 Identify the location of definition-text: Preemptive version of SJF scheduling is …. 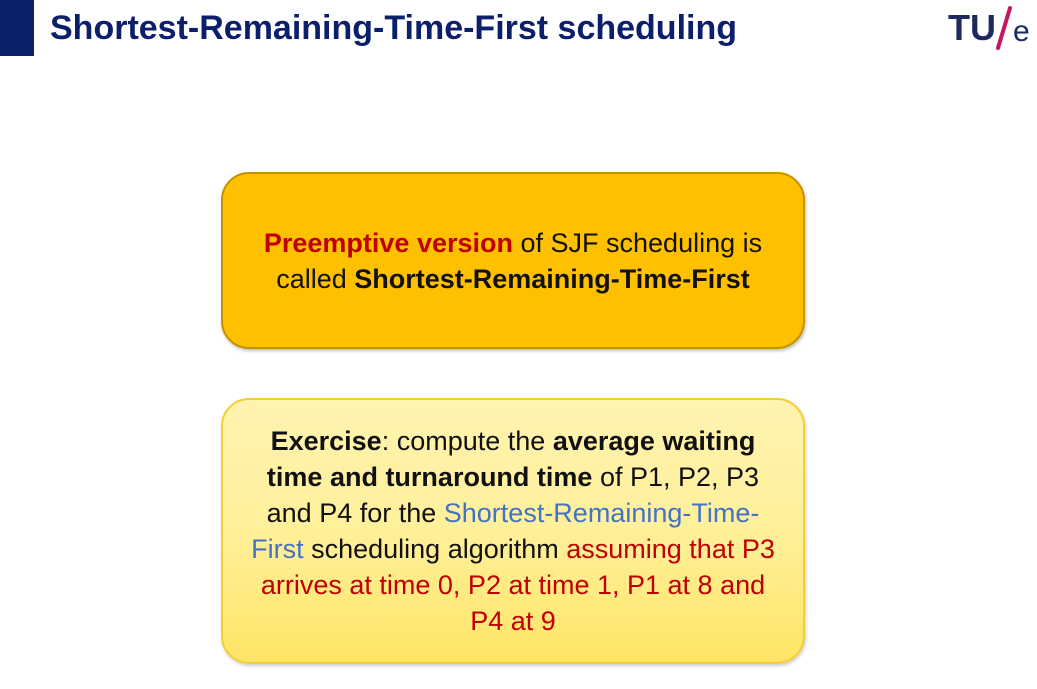
(513, 261).